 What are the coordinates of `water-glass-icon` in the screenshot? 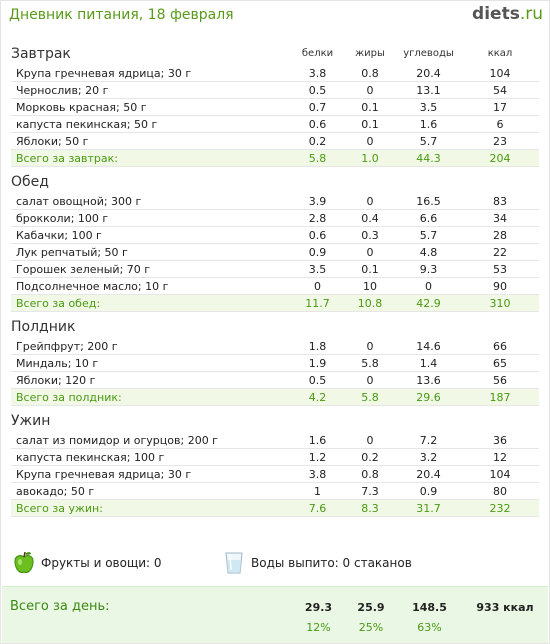 It's located at (234, 563).